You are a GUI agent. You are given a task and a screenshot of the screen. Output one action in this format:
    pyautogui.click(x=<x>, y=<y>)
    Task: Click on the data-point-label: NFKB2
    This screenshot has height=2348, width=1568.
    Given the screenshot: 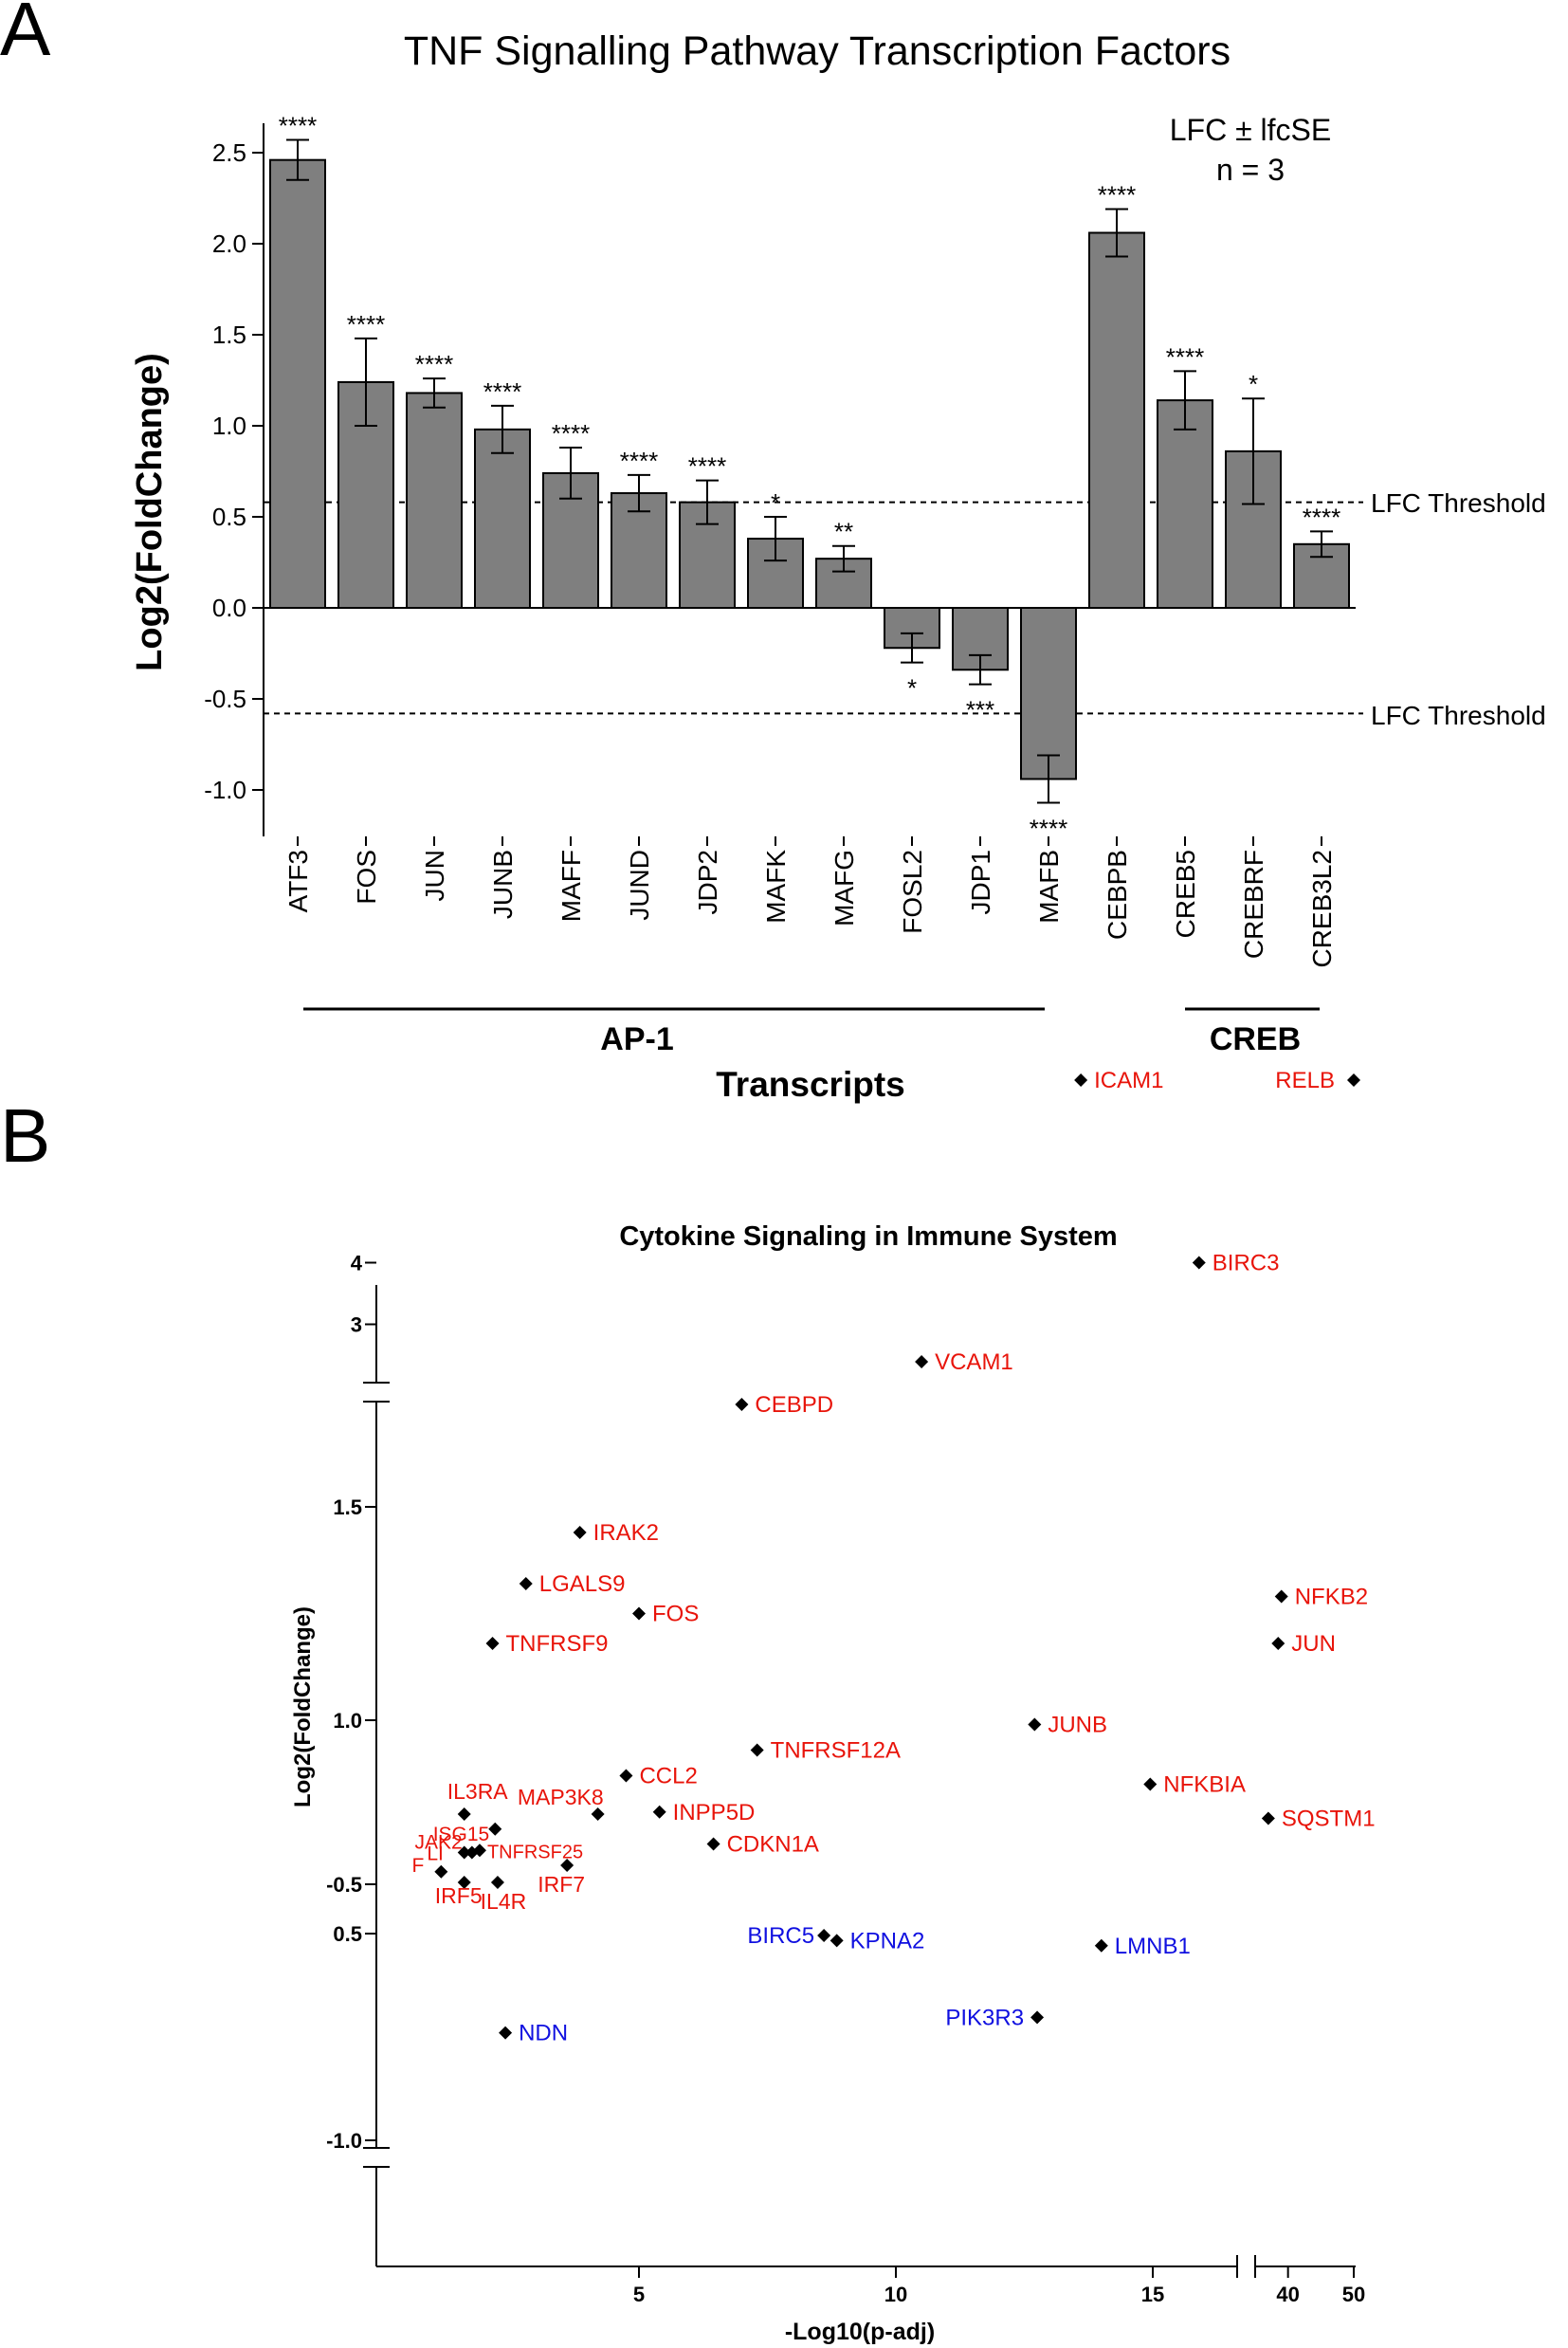 What is the action you would take?
    pyautogui.click(x=1331, y=1597)
    